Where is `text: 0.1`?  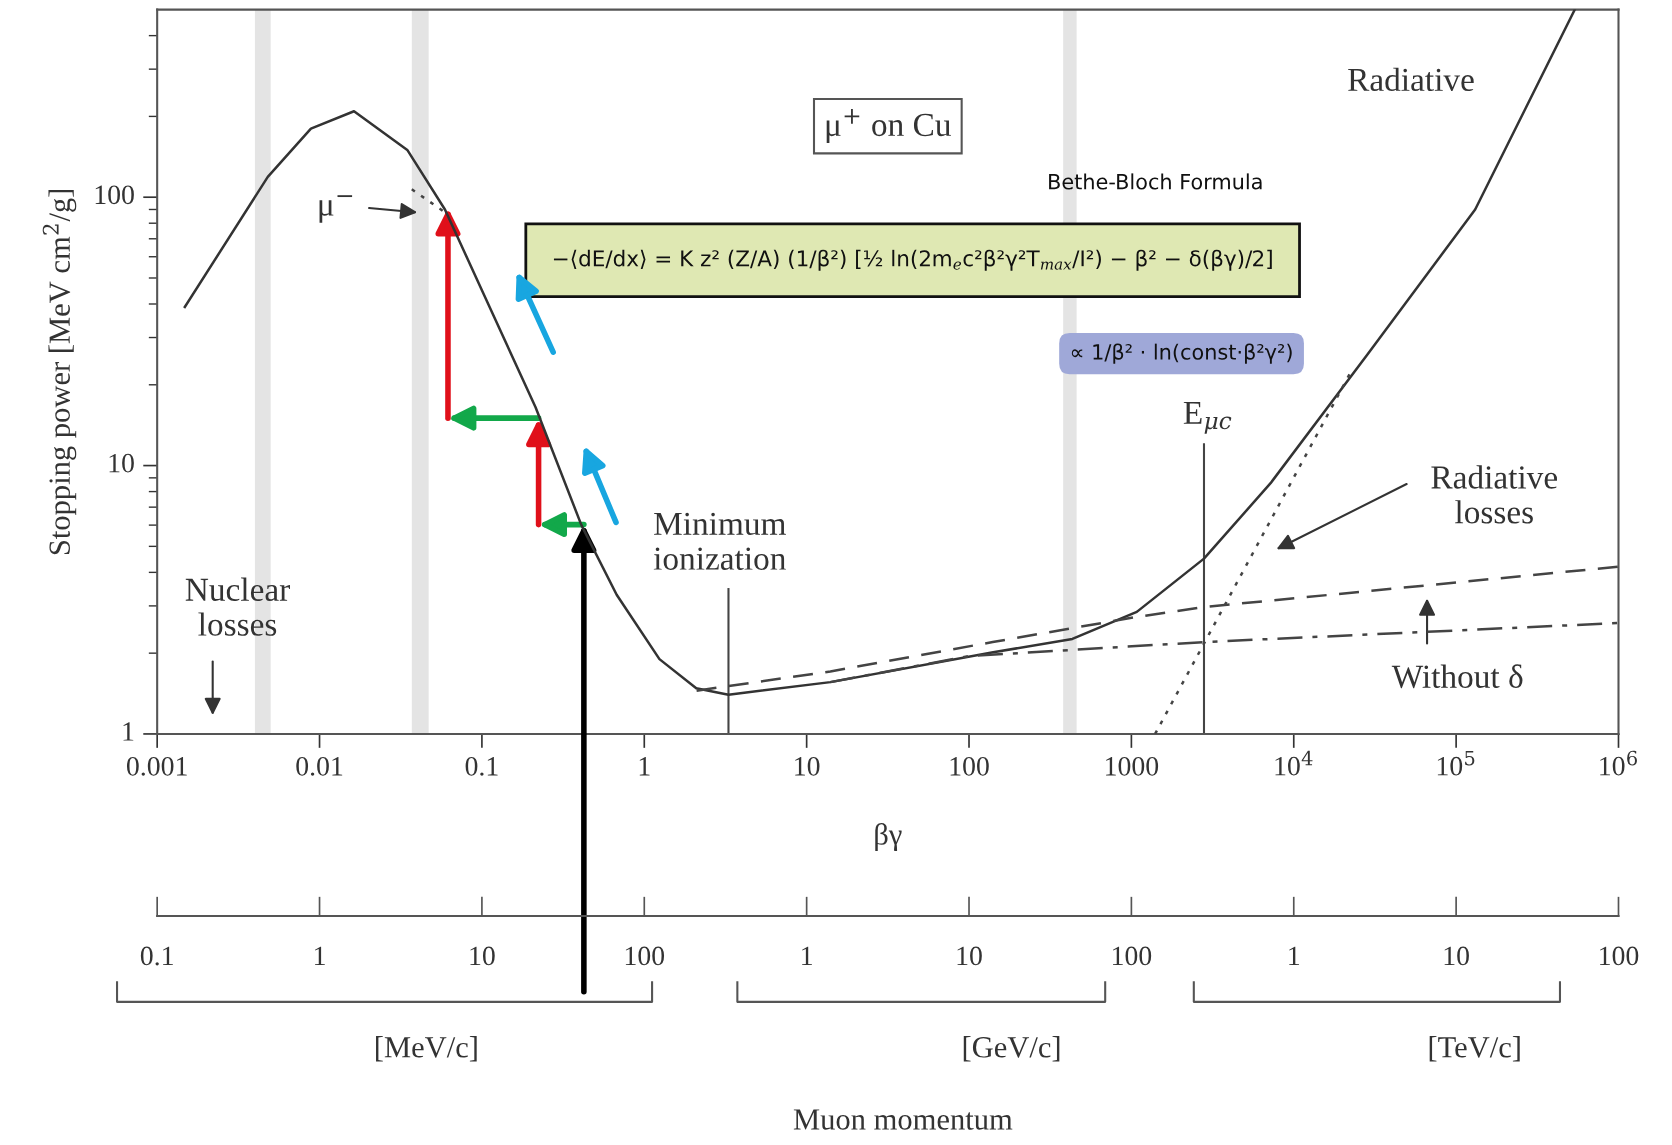 text: 0.1 is located at coordinates (156, 956).